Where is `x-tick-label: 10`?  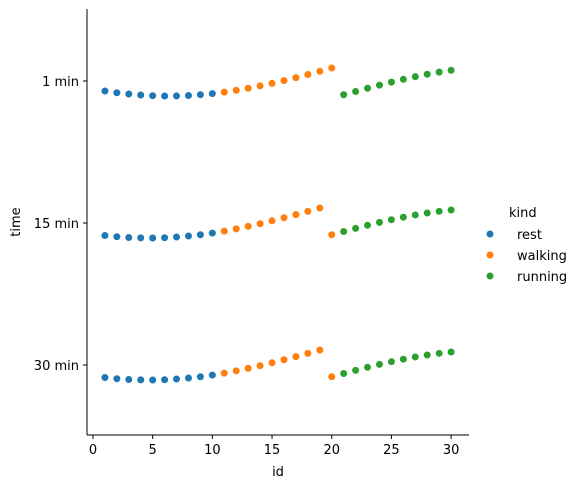
x-tick-label: 10 is located at coordinates (212, 450).